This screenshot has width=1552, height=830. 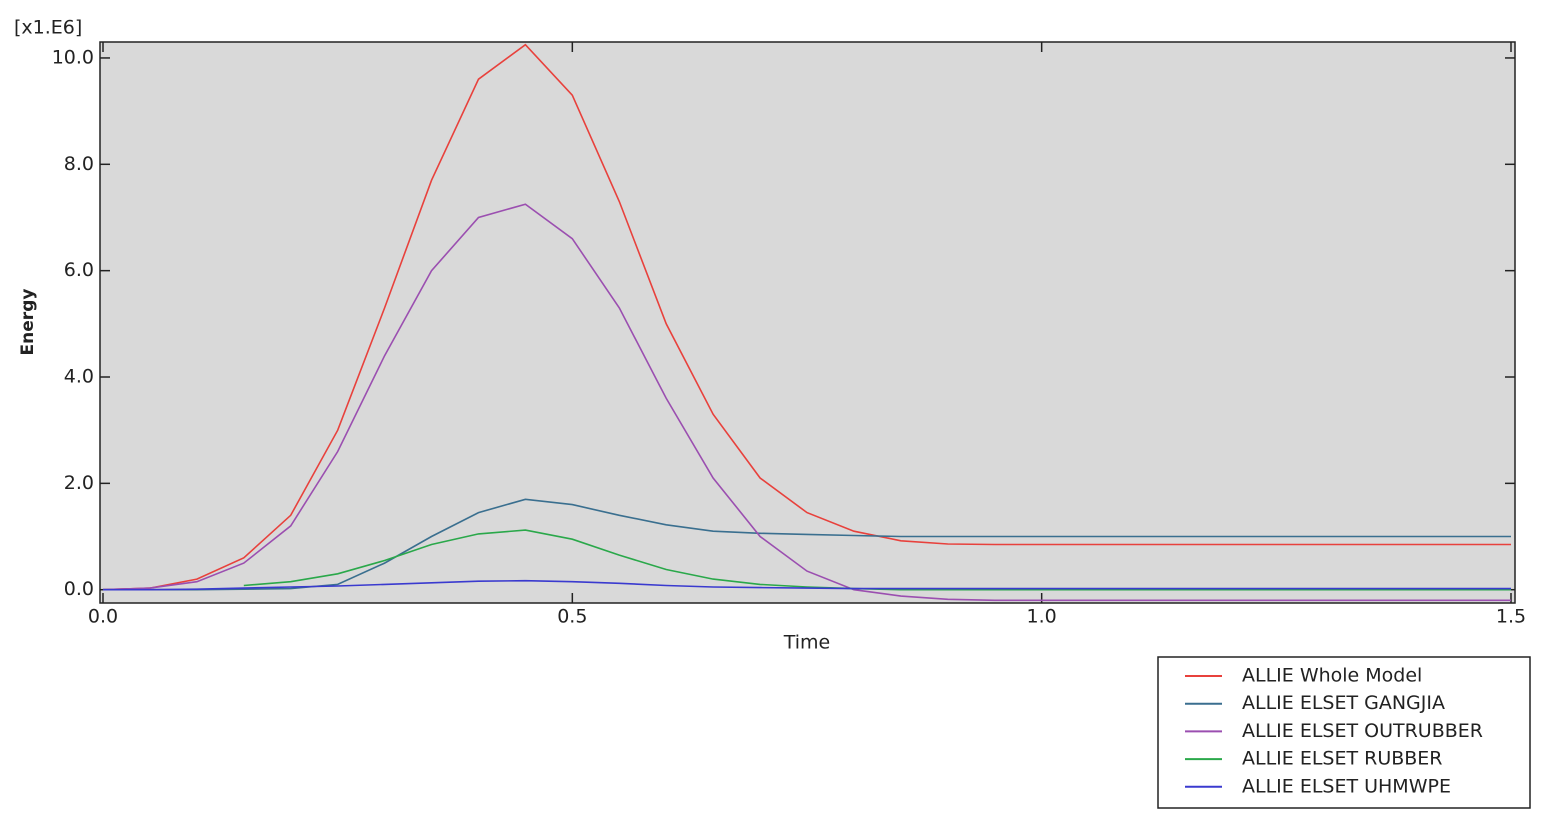 I want to click on x-tick-label: 1.5, so click(x=1511, y=617).